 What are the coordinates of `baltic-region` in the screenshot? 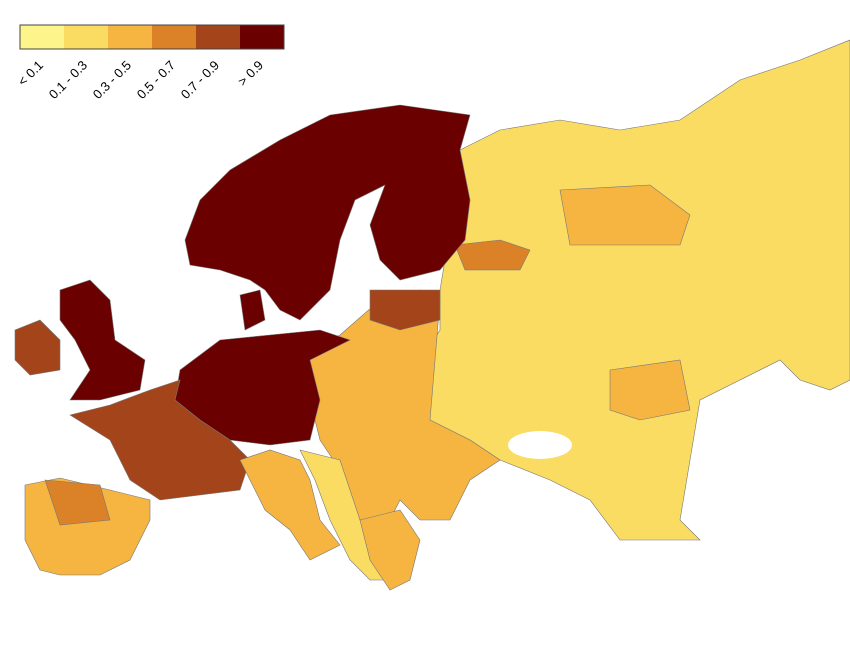 It's located at (405, 310).